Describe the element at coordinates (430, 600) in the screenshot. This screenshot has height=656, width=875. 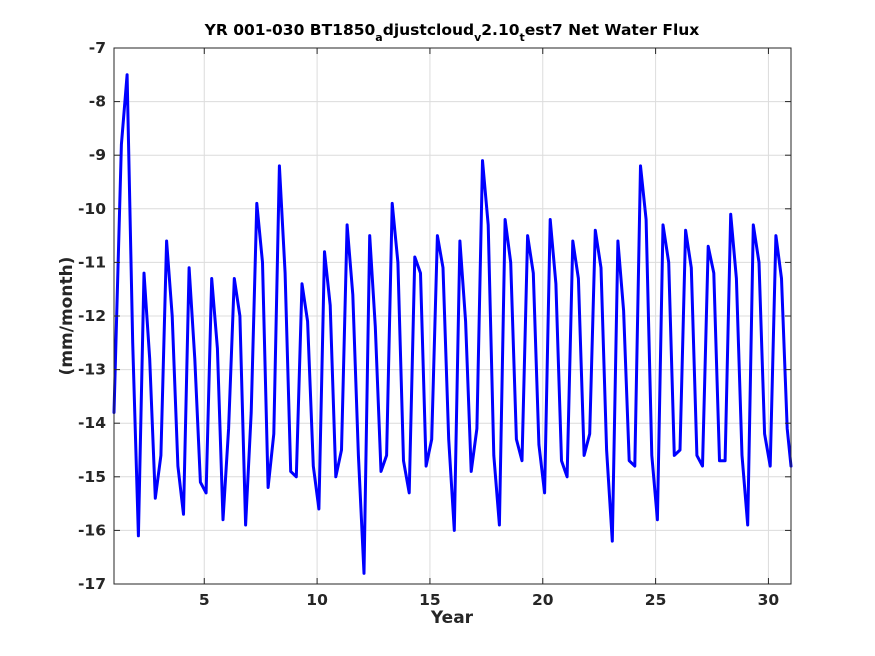
I see `x-tick-label-2: 15` at that location.